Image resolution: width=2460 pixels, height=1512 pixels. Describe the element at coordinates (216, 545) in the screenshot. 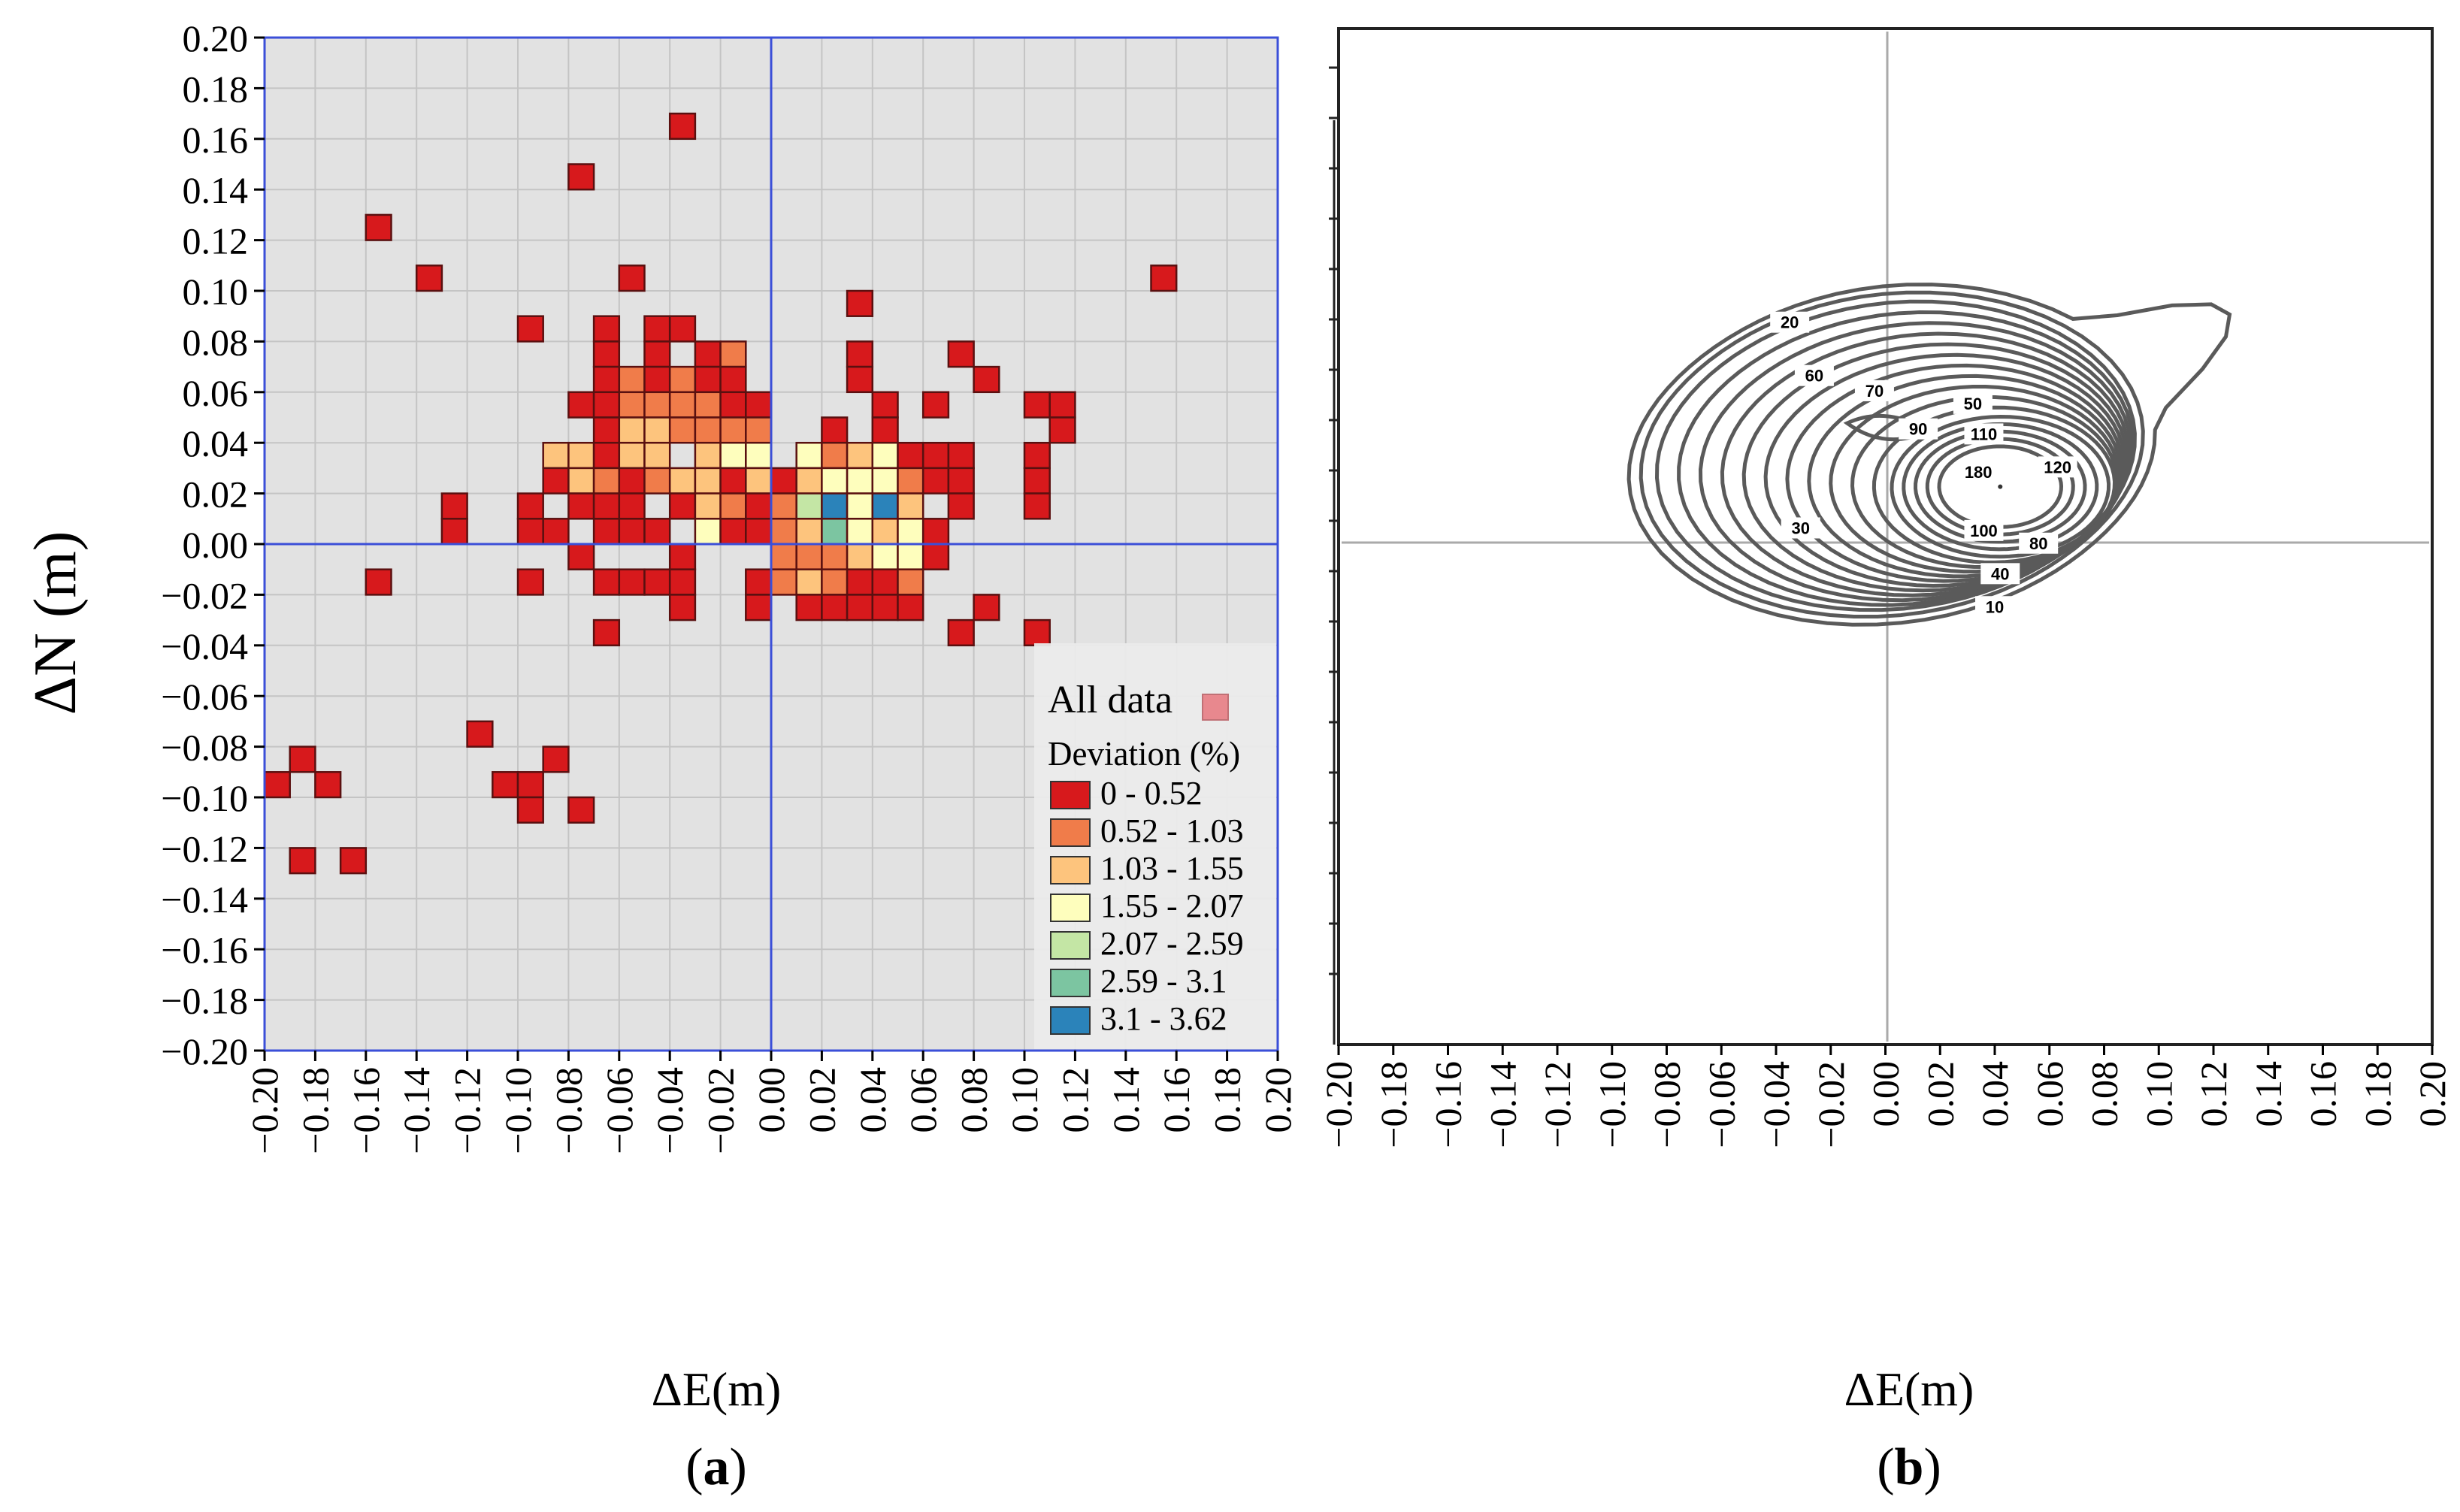

I see `y-tick-label: 0.00` at that location.